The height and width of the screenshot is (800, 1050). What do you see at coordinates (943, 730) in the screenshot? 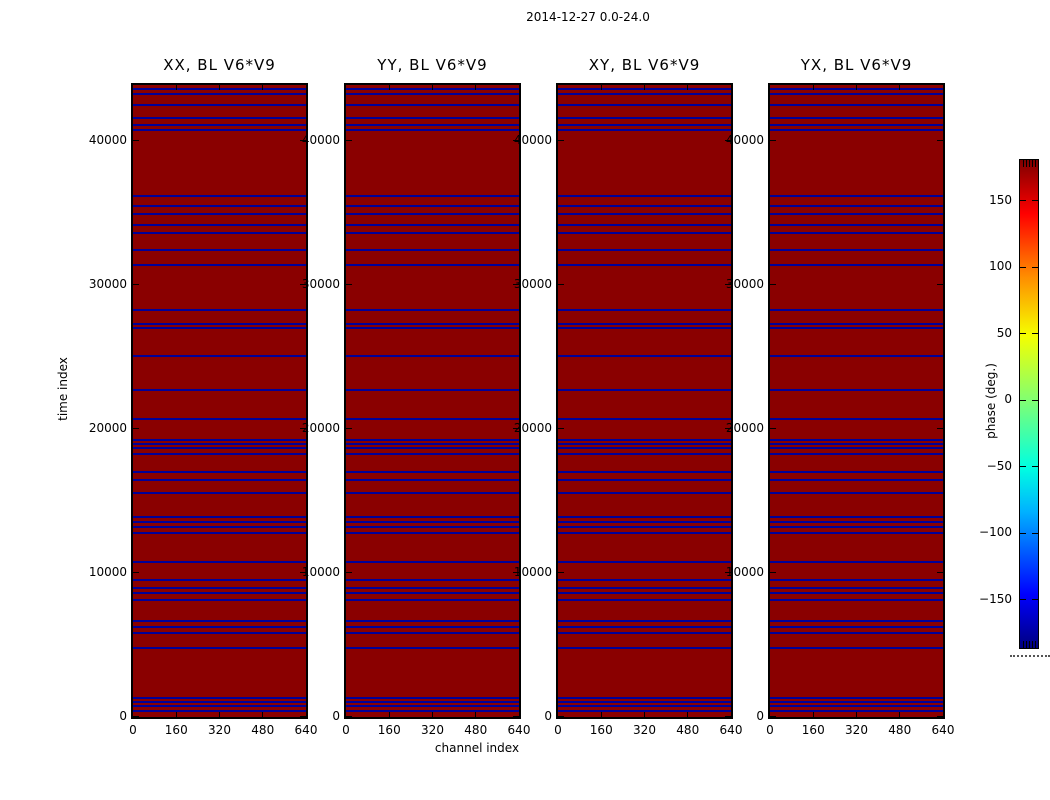
I see `x-tick-label: 640` at bounding box center [943, 730].